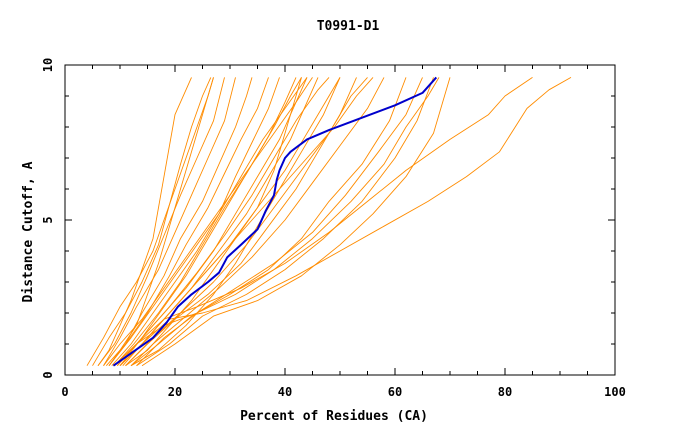  Describe the element at coordinates (334, 416) in the screenshot. I see `x-axis-label: Percent of Residues (CA)` at that location.